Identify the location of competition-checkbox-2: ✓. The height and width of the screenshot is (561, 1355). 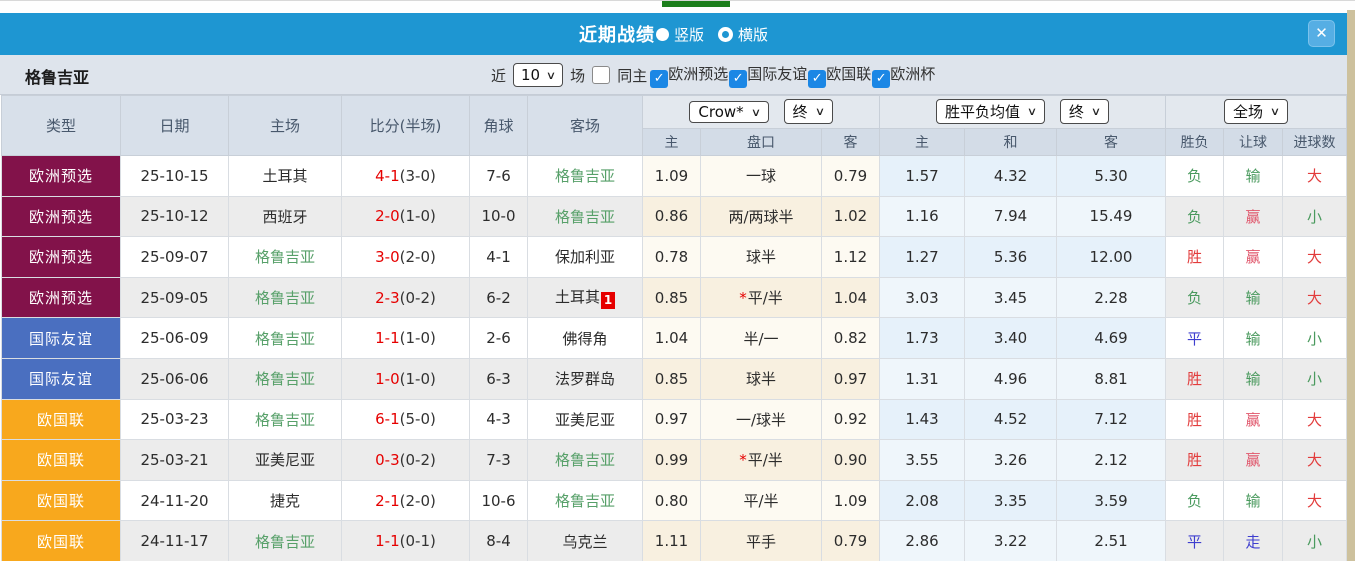
(817, 78).